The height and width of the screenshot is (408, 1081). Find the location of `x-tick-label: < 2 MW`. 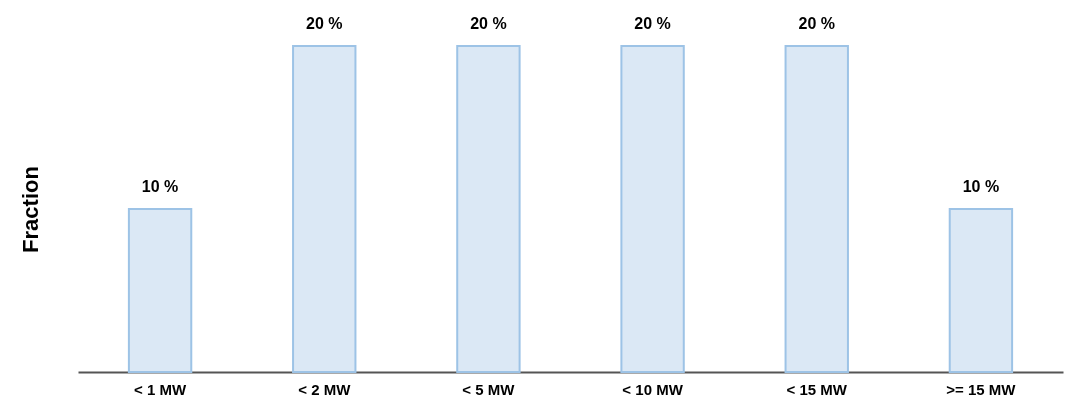

x-tick-label: < 2 MW is located at coordinates (325, 389).